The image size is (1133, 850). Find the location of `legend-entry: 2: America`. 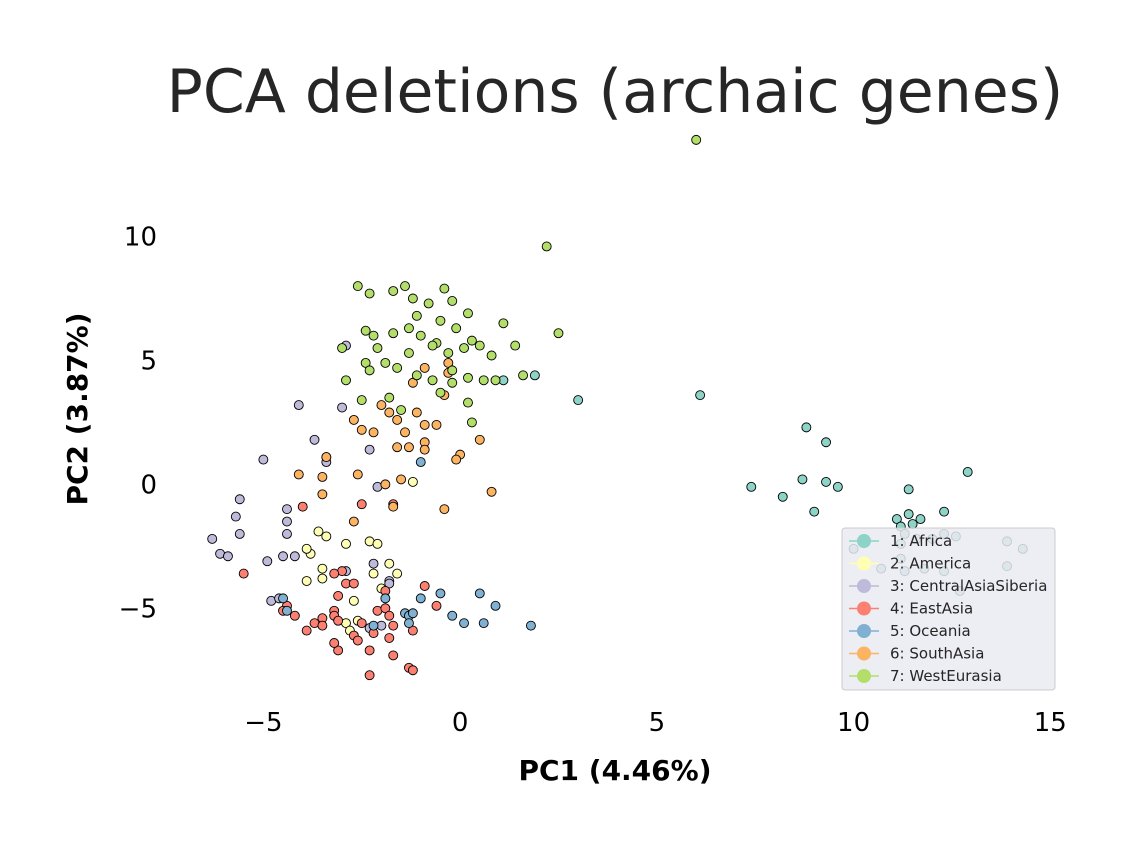

legend-entry: 2: America is located at coordinates (910, 564).